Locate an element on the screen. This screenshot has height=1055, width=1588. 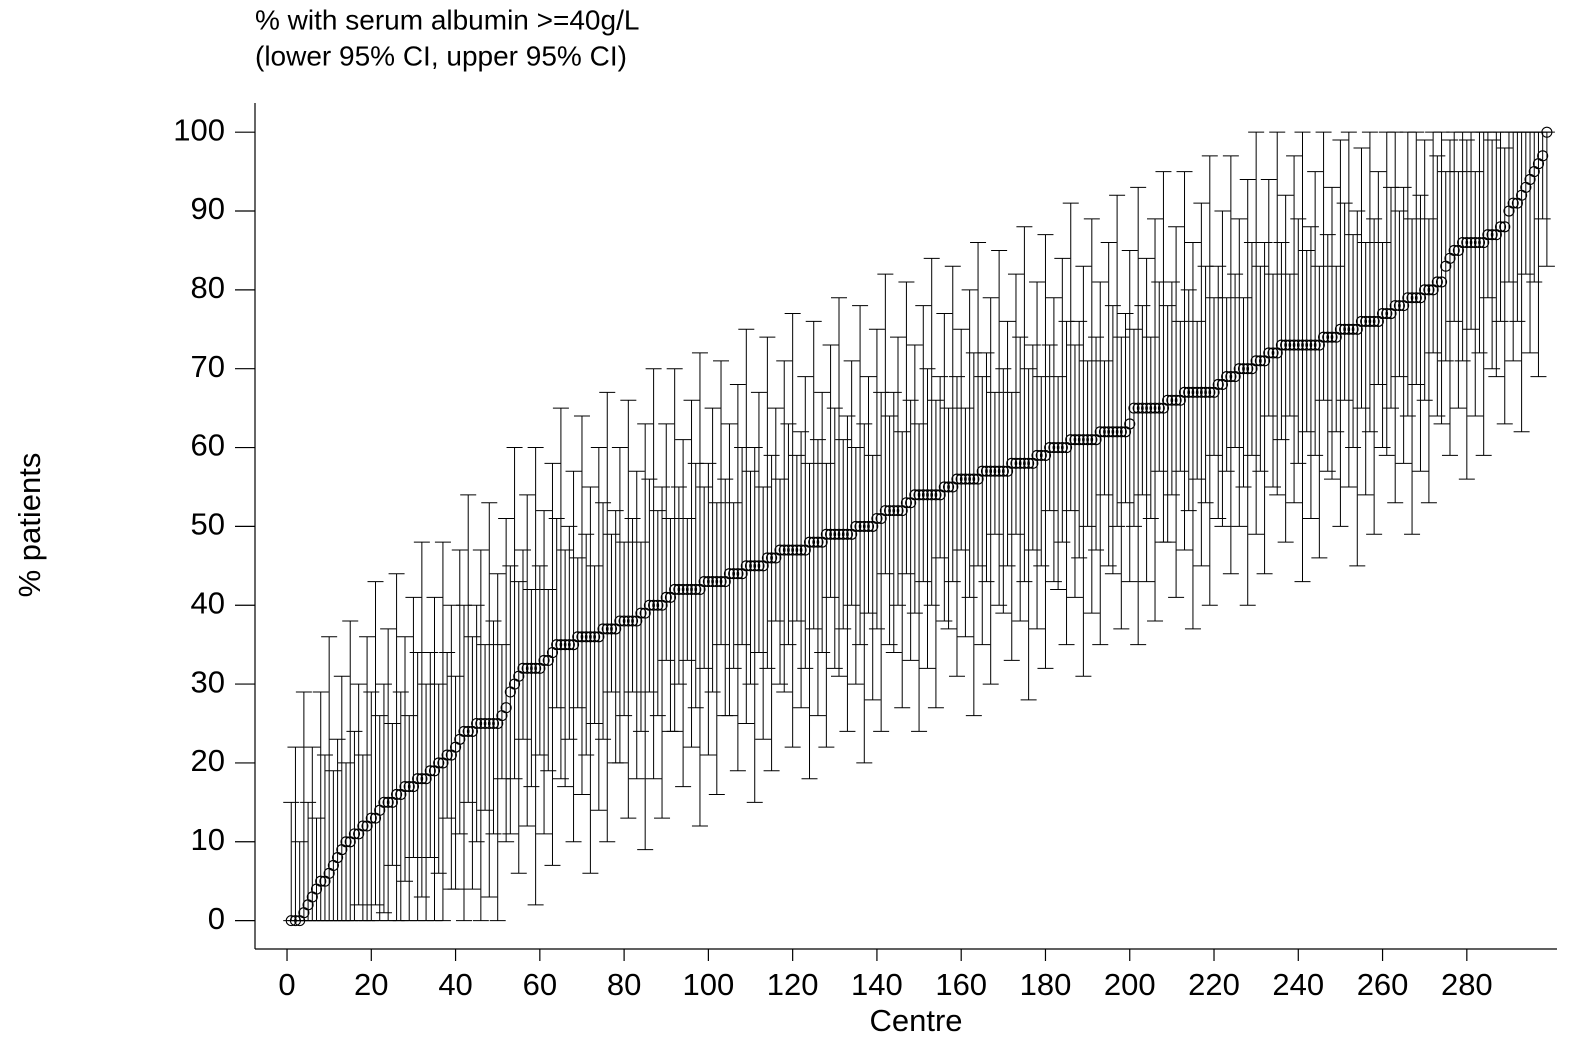
x-tick-label: 200 is located at coordinates (1130, 984).